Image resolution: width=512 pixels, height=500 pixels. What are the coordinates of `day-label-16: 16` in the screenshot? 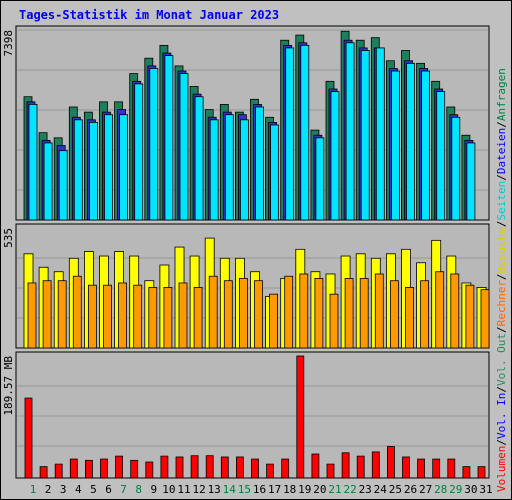 It's located at (259, 489).